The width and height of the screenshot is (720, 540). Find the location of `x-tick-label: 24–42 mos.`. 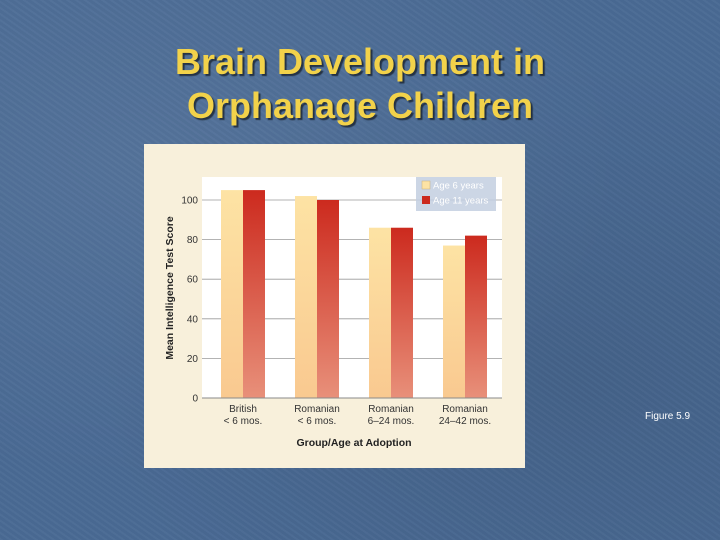

x-tick-label: 24–42 mos. is located at coordinates (465, 421).